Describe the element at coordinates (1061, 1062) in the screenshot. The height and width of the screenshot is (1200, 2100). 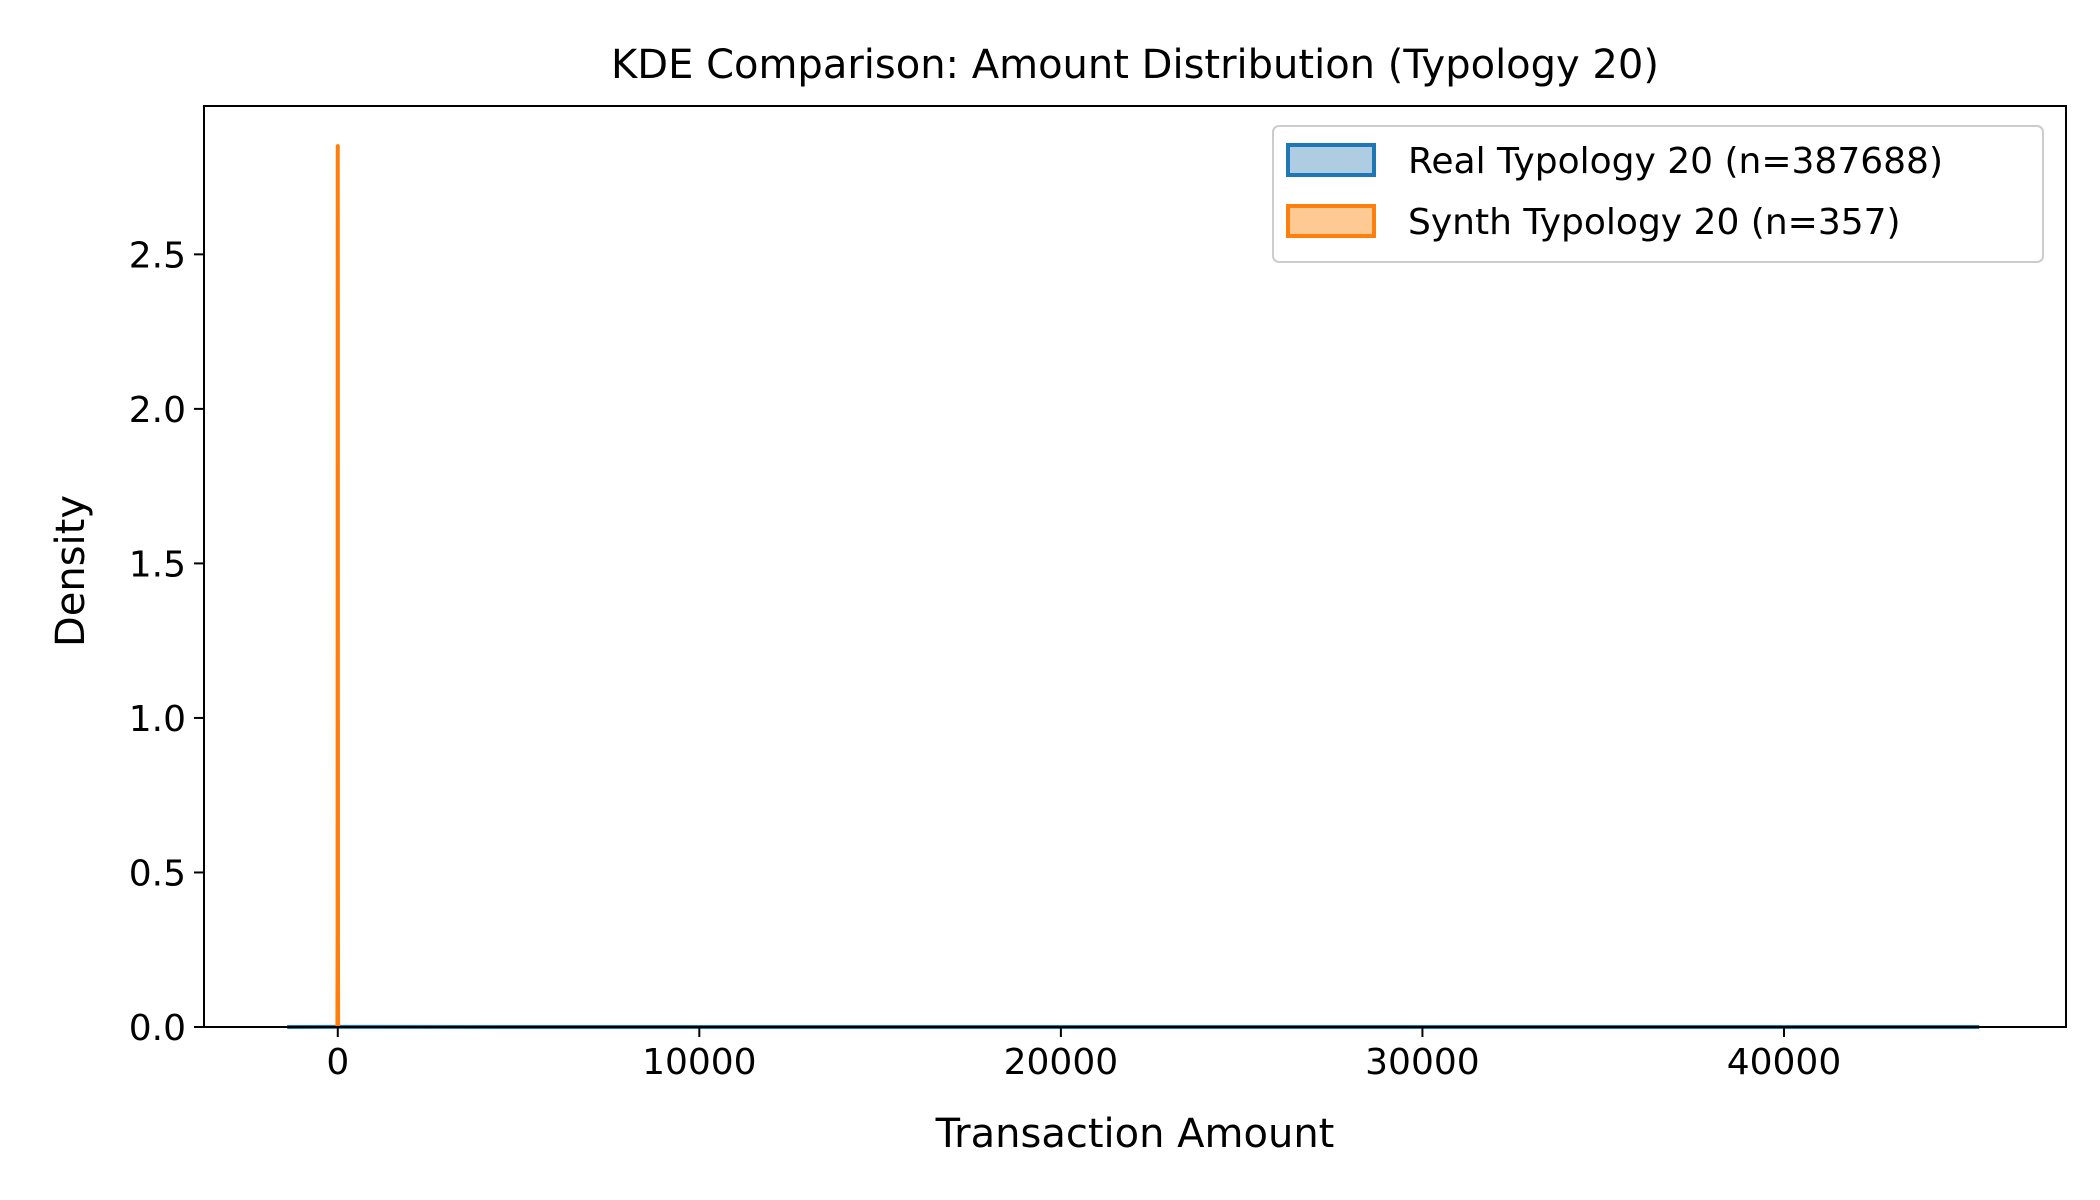
I see `x-tick-label: 20000` at that location.